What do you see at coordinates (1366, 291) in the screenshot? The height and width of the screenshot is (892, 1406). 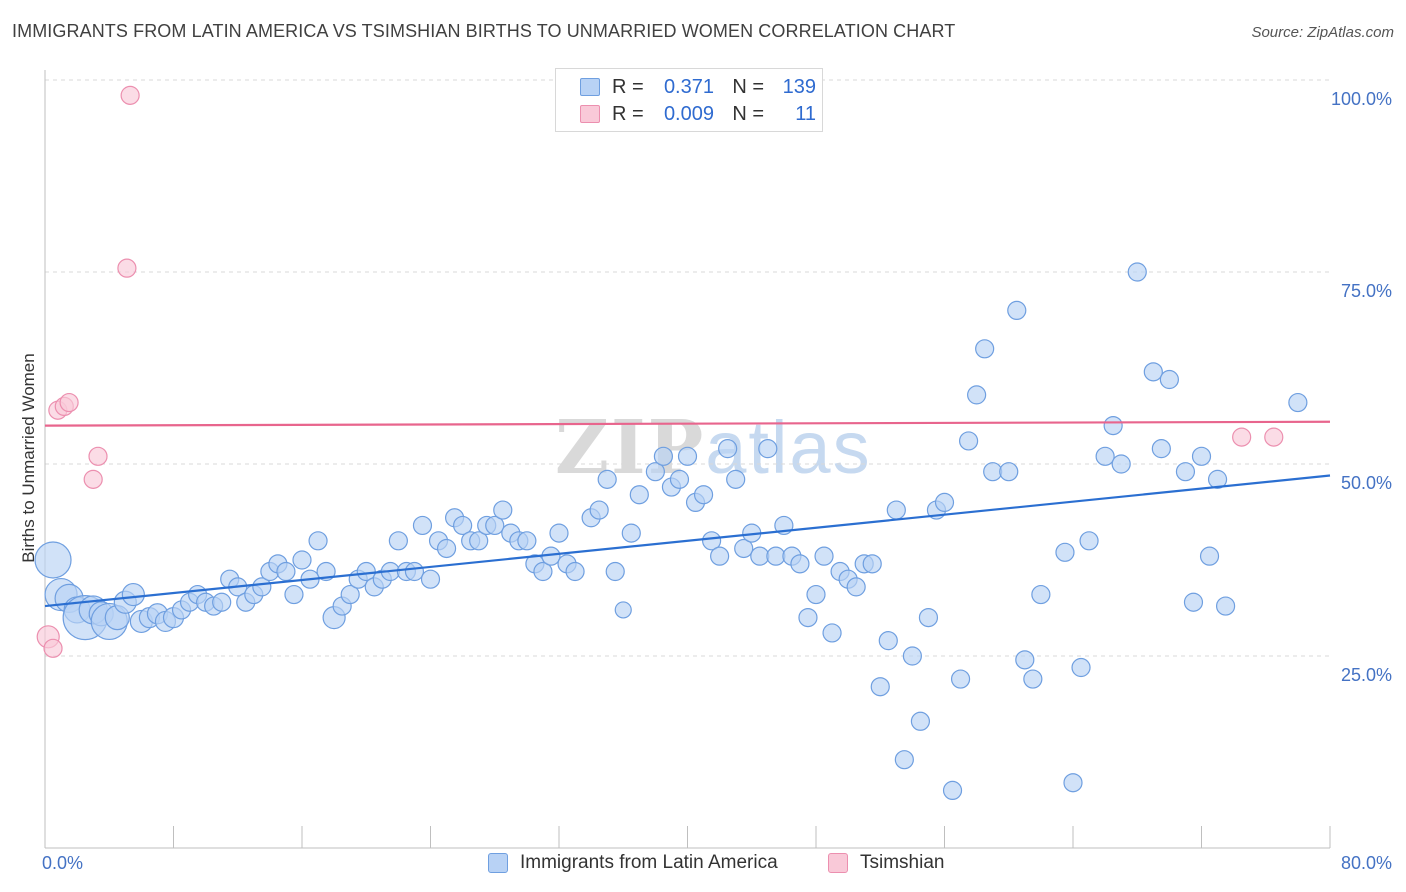 I see `y-tick-label: 75.0%` at bounding box center [1366, 291].